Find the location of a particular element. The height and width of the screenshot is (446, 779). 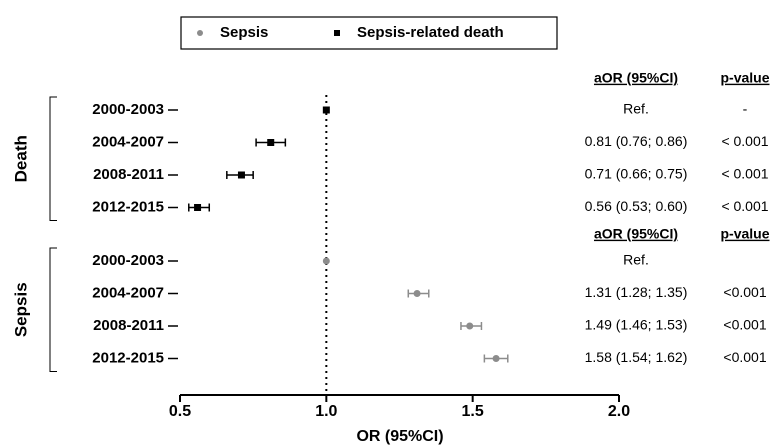

value-label: 1.49 (1.46; 1.53) is located at coordinates (636, 325).